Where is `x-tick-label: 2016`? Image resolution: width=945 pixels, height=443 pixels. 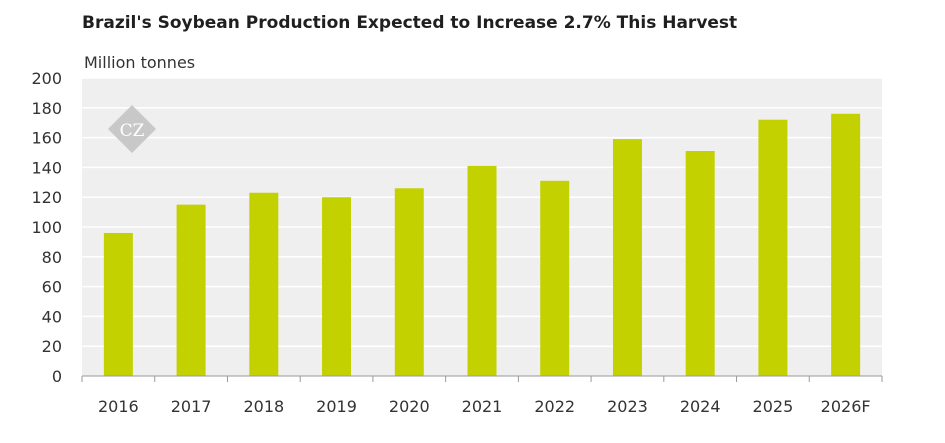
x-tick-label: 2016 is located at coordinates (118, 406).